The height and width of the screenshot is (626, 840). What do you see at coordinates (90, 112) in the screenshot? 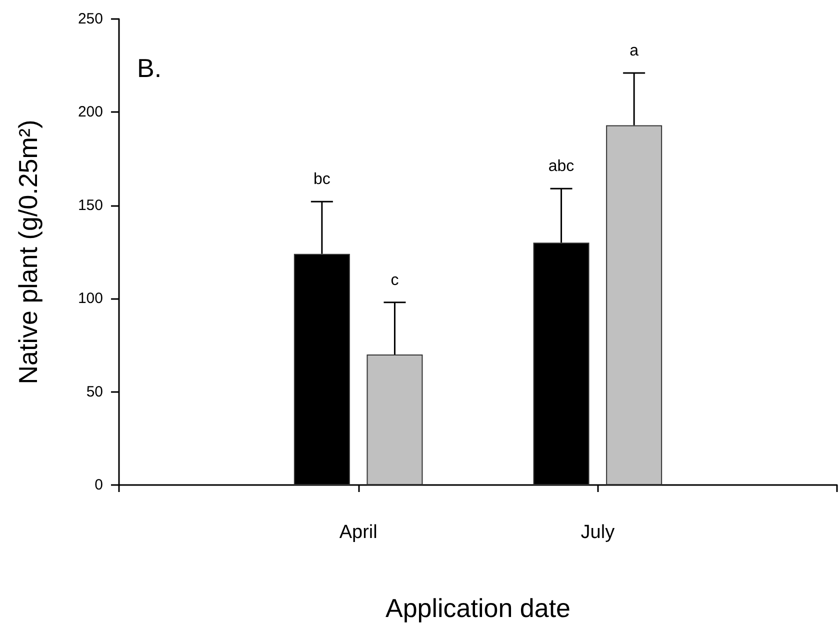
I see `y-tick-label: 200` at bounding box center [90, 112].